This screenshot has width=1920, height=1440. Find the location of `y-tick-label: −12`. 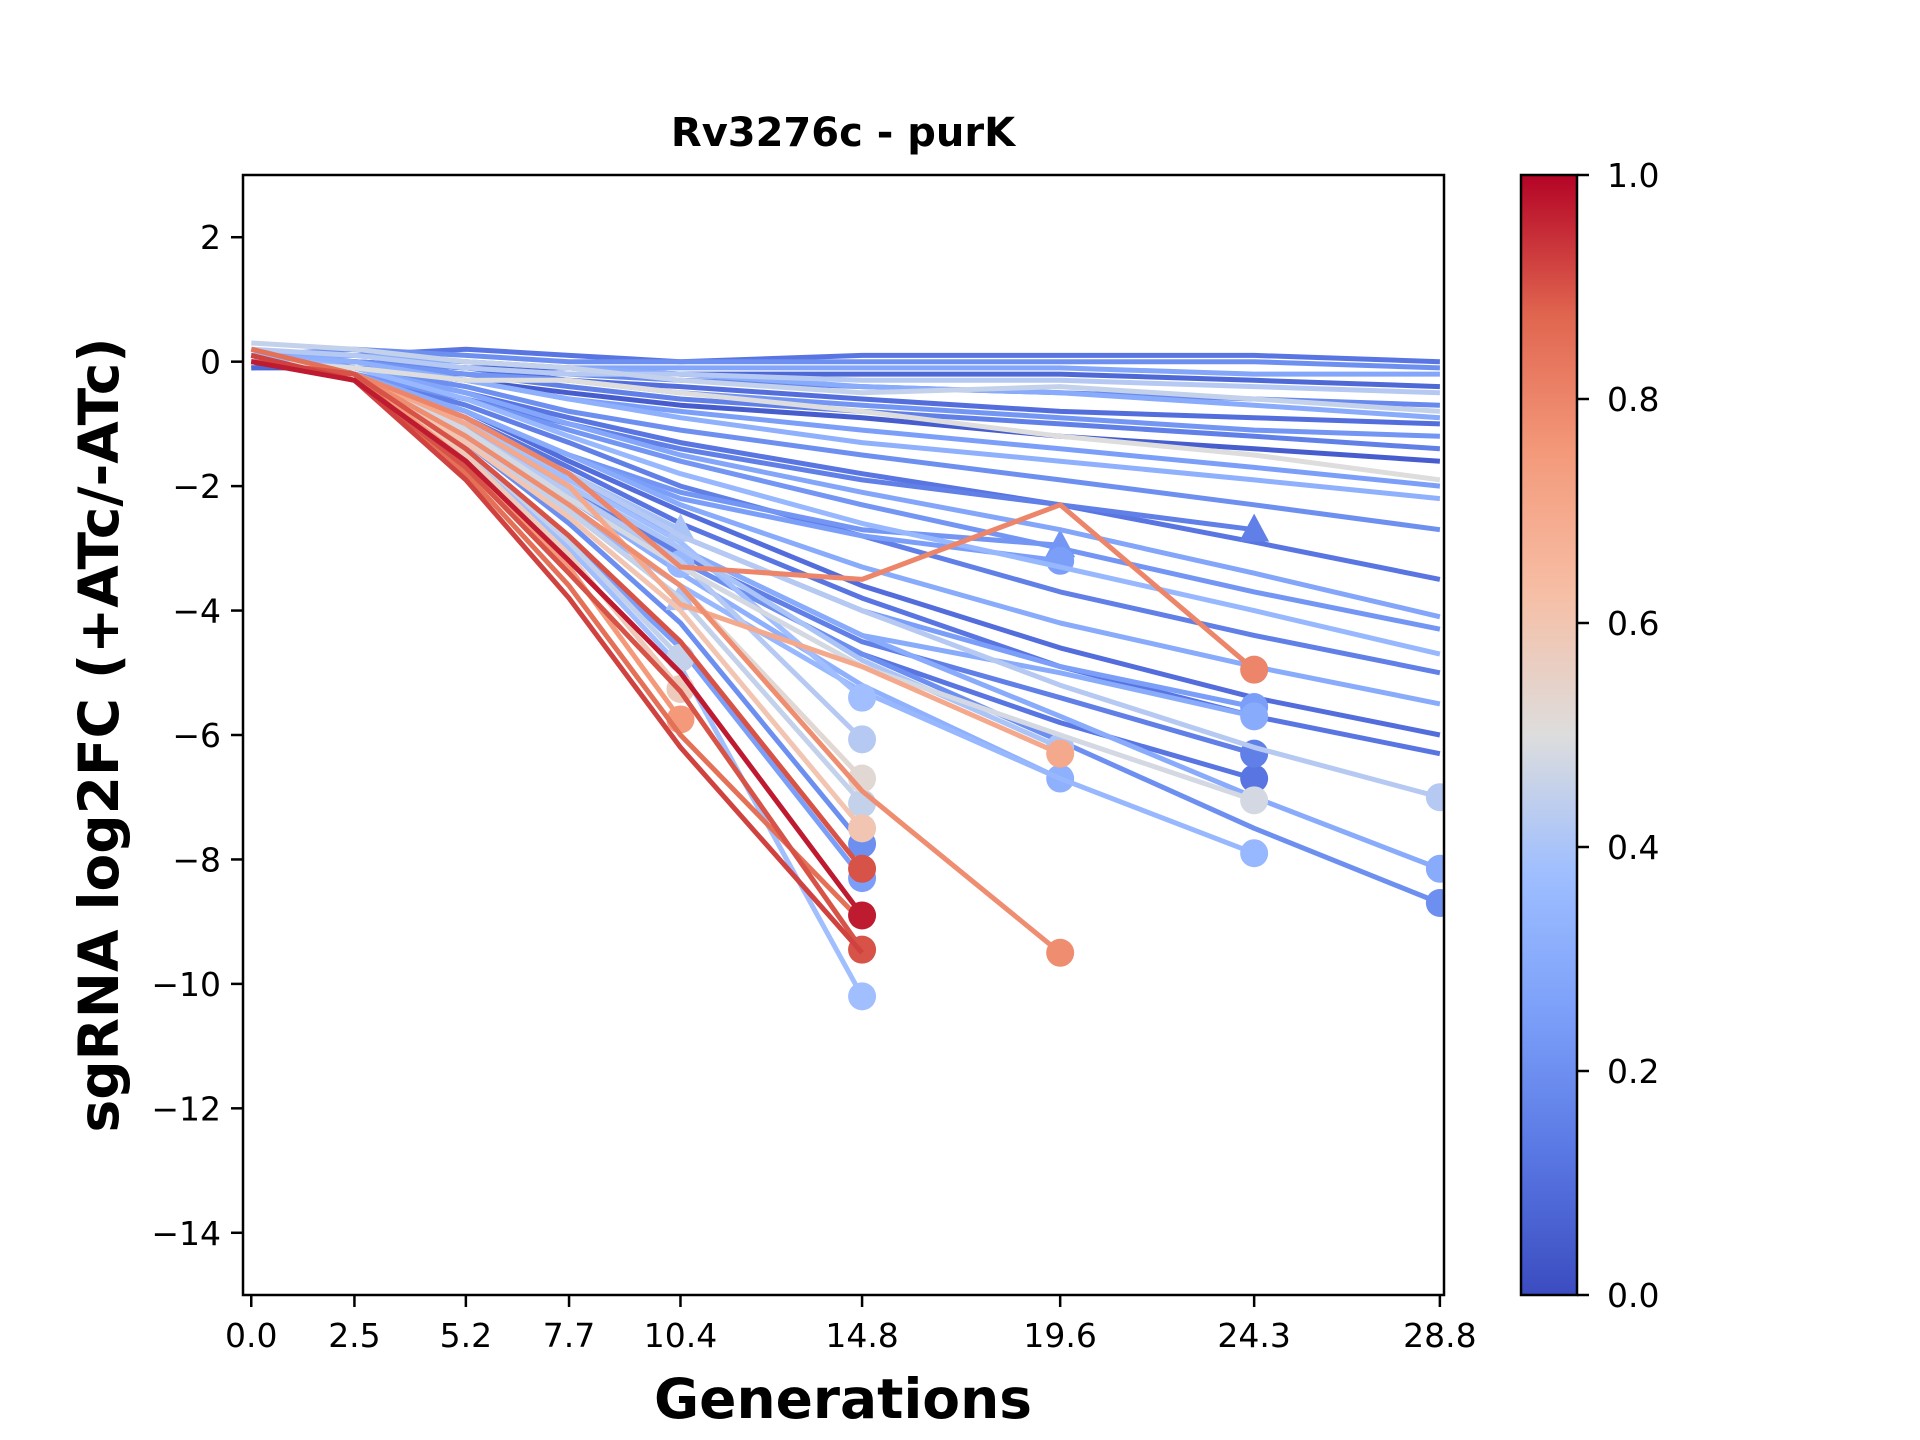

y-tick-label: −12 is located at coordinates (186, 1108).